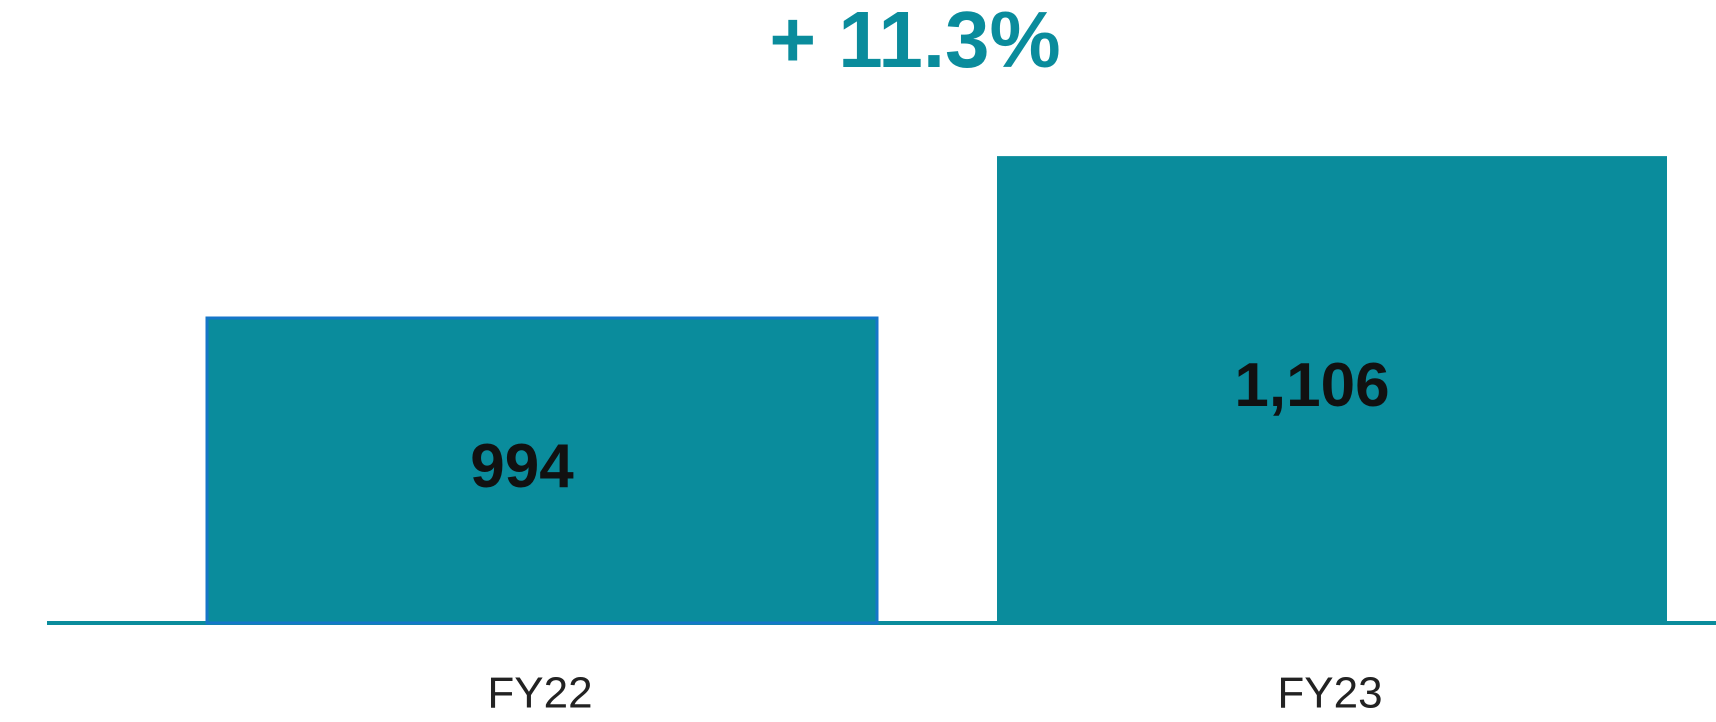 This screenshot has height=722, width=1716. What do you see at coordinates (522, 466) in the screenshot?
I see `value-label: 994` at bounding box center [522, 466].